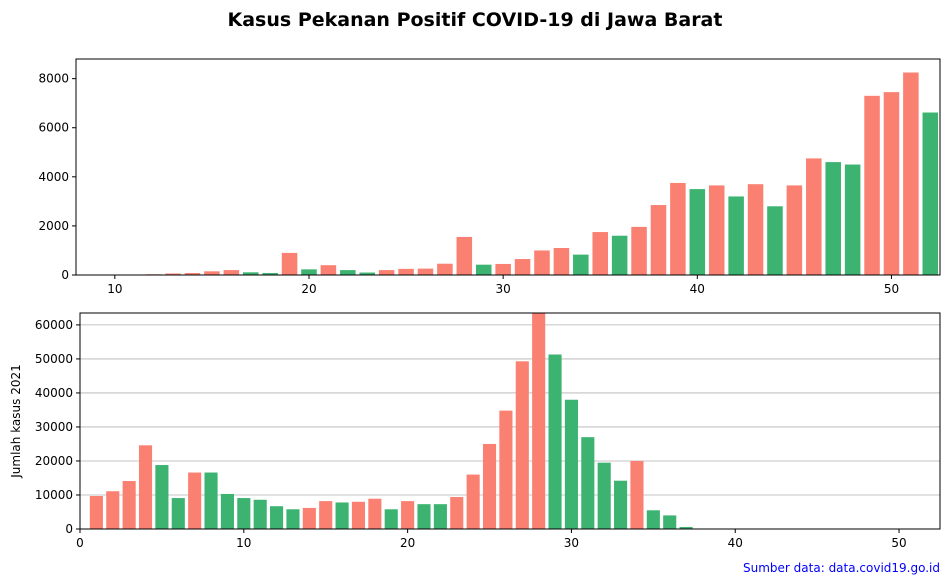 Image resolution: width=951 pixels, height=585 pixels. What do you see at coordinates (53, 79) in the screenshot?
I see `y-tick-label: 8000` at bounding box center [53, 79].